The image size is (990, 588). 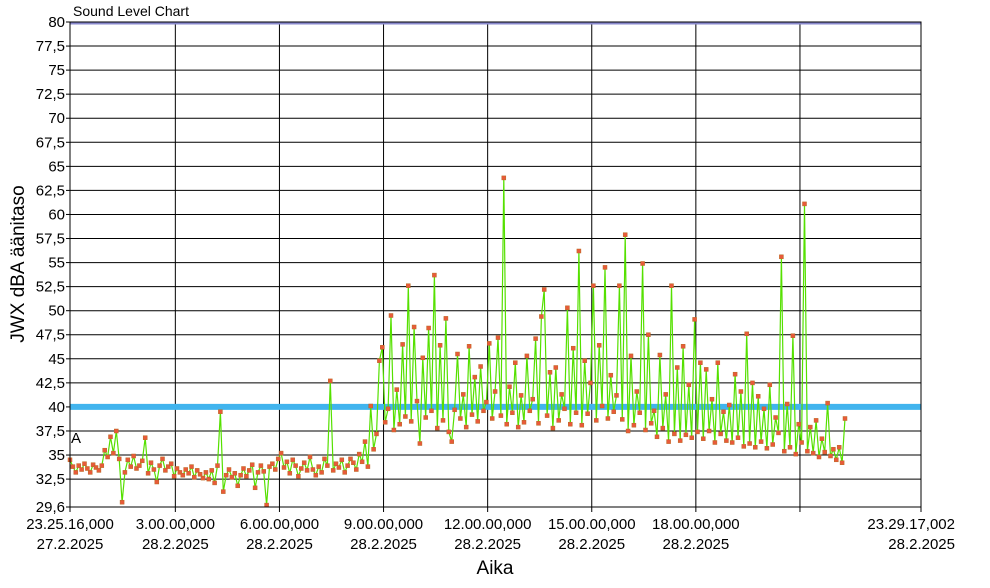 I want to click on x-tick-time-label: 9.00.00,000, so click(x=383, y=524).